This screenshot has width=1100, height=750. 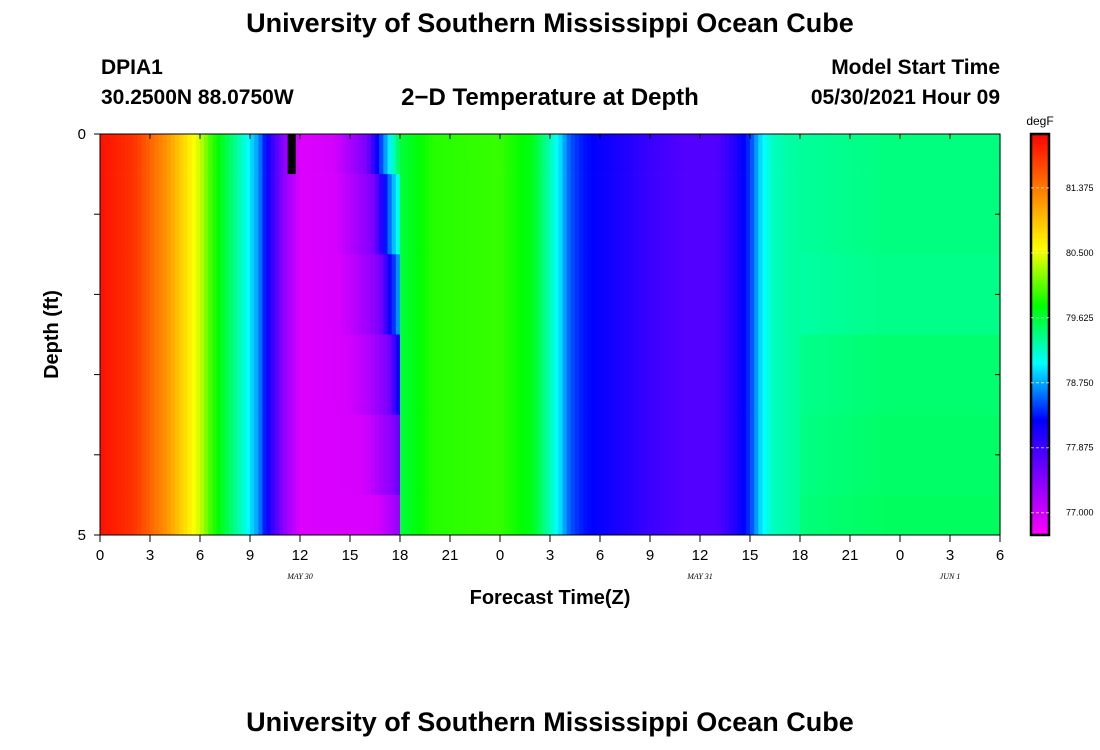 I want to click on station-id: DPIA1, so click(x=132, y=67).